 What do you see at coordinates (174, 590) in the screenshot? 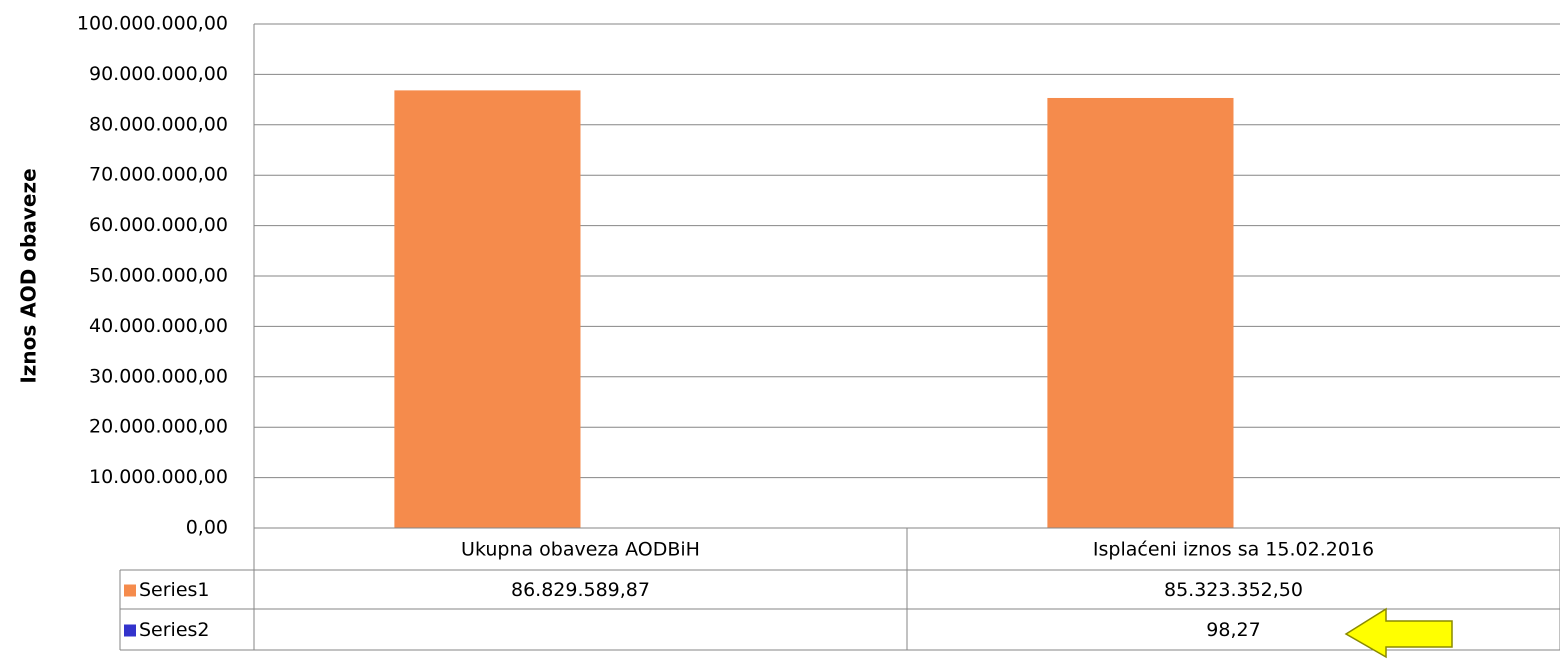
I see `legend-label: Series1` at bounding box center [174, 590].